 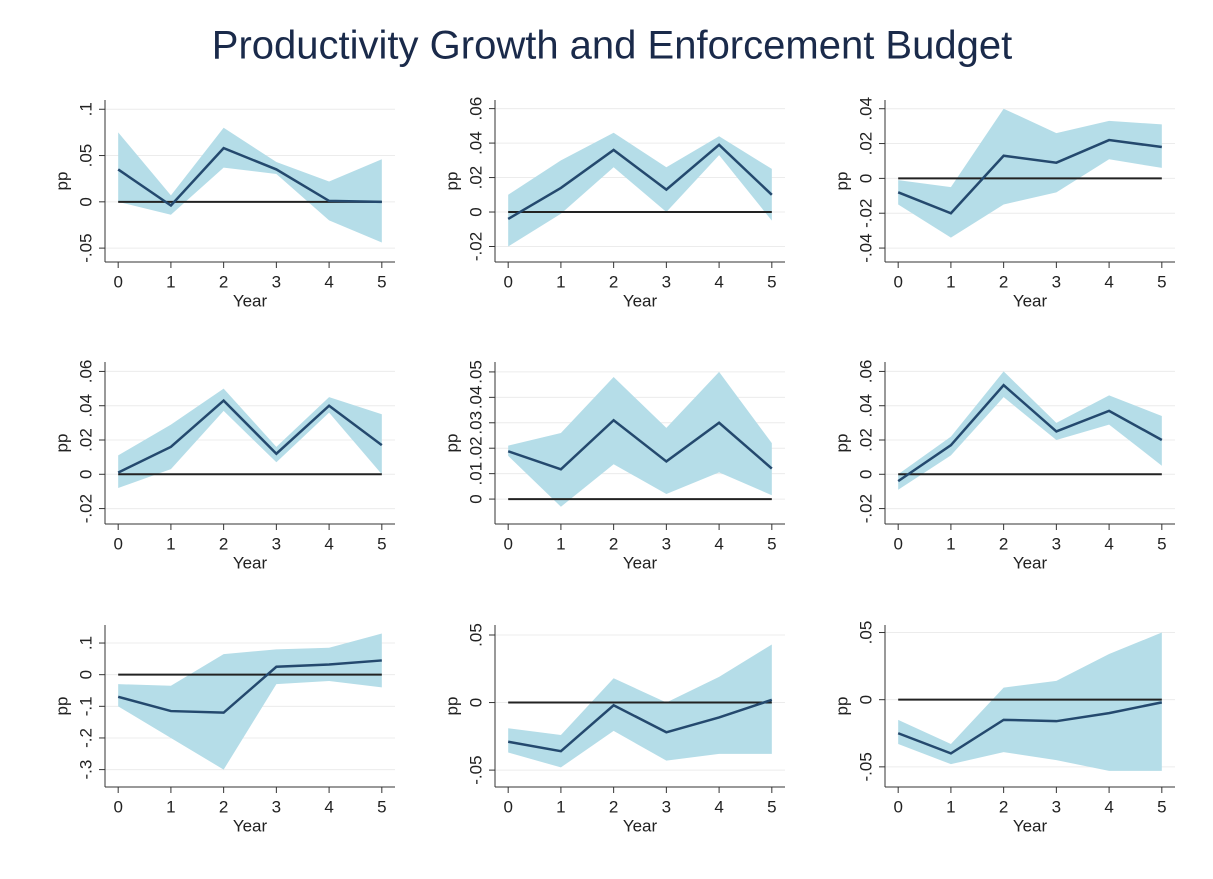 I want to click on panel: 0 .01 .02.03.04 .05 0 1 2 3 4 5 Year pp, so click(x=613, y=466).